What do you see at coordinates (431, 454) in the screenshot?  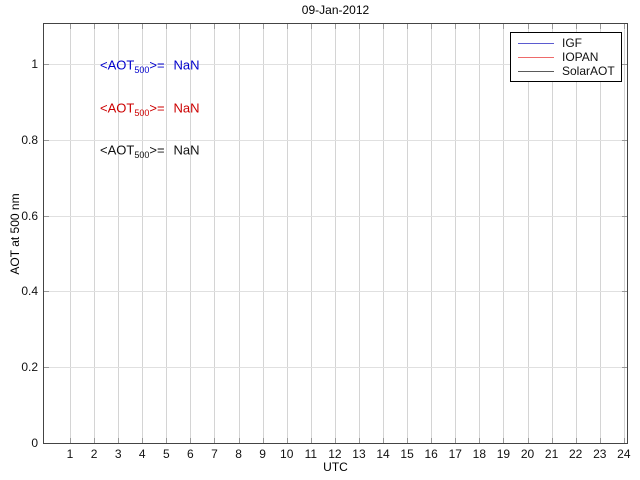 I see `x-tick-label: 16` at bounding box center [431, 454].